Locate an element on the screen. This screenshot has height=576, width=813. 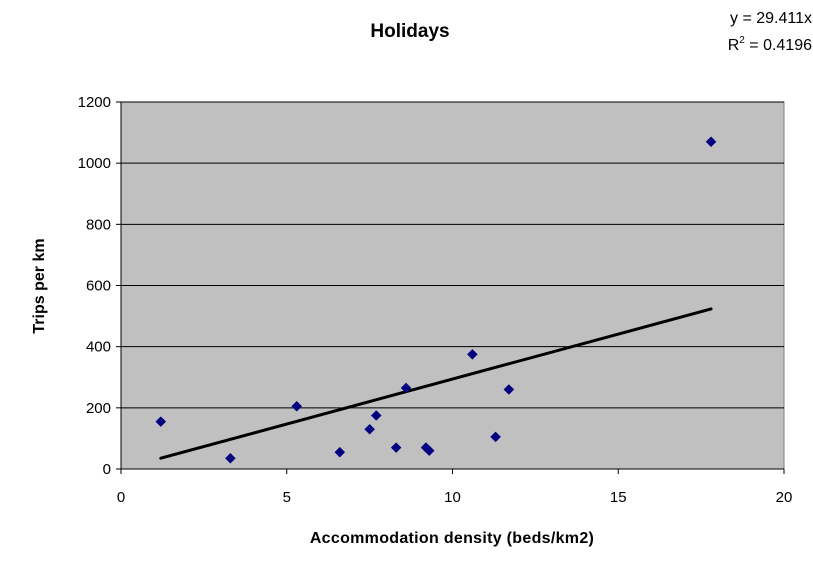
y-tick-label-5: 1000 is located at coordinates (94, 163).